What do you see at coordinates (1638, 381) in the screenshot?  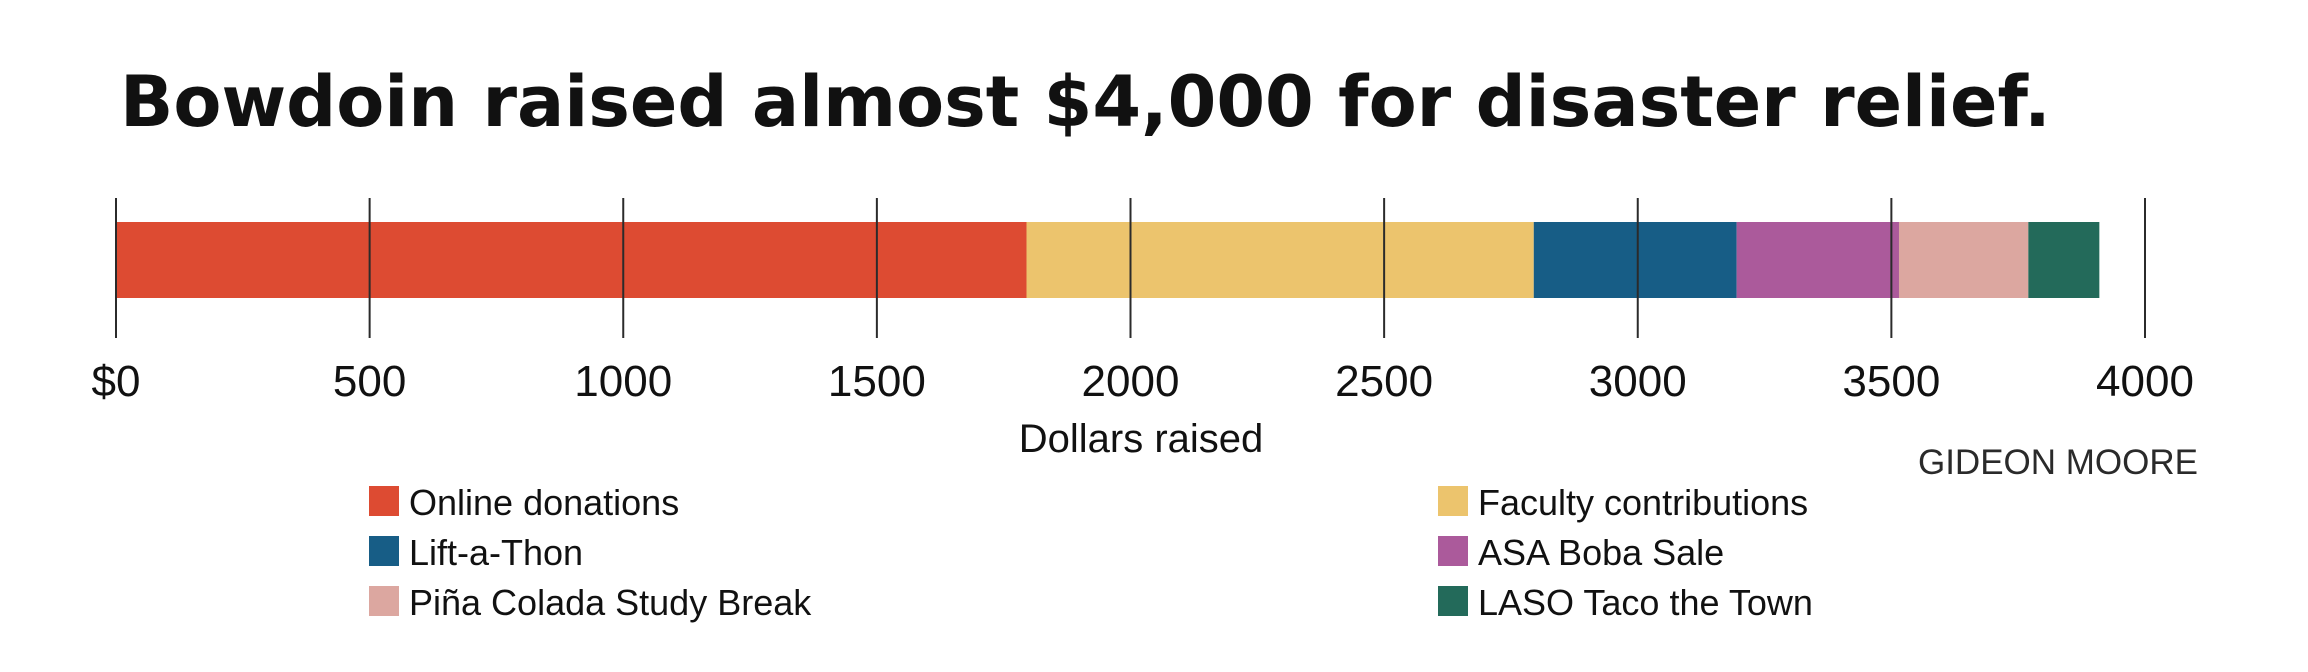 I see `x-tick-label-3000: 3000` at bounding box center [1638, 381].